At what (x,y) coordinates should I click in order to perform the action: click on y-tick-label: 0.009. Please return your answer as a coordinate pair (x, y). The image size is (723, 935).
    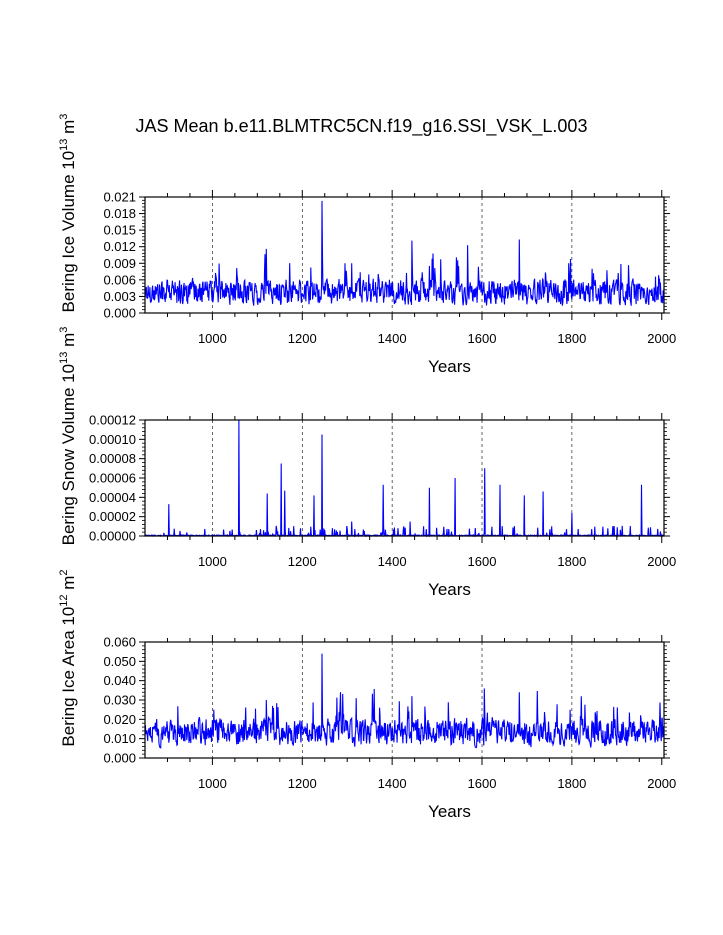
    Looking at the image, I should click on (119, 263).